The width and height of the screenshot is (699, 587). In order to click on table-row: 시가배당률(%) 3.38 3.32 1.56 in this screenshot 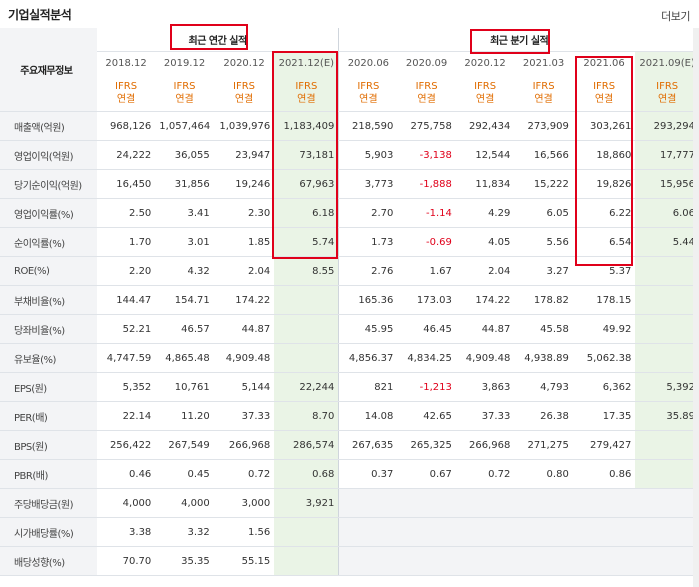, I will do `click(349, 532)`.